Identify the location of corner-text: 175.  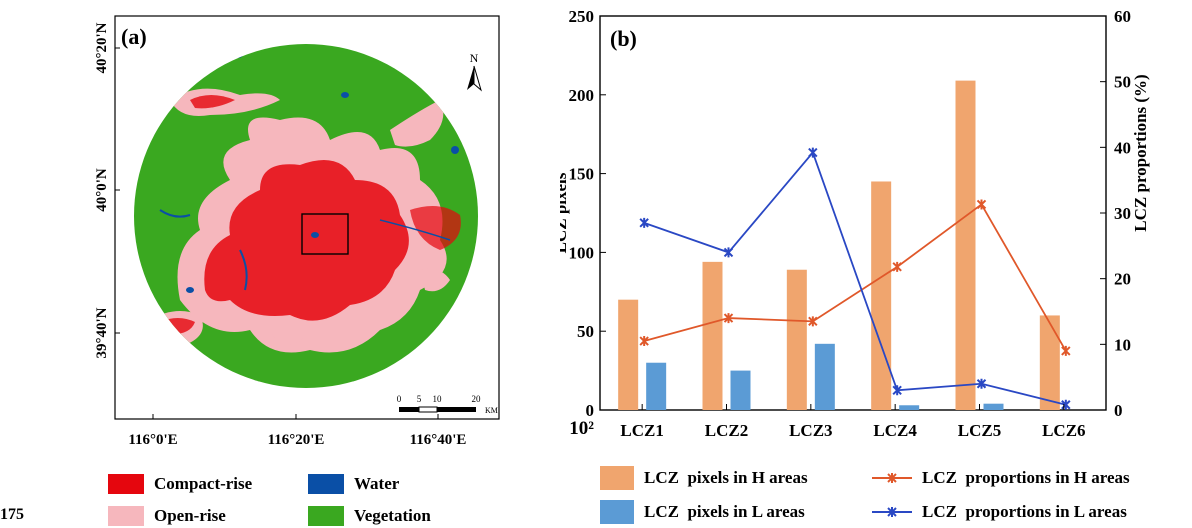
(12, 514).